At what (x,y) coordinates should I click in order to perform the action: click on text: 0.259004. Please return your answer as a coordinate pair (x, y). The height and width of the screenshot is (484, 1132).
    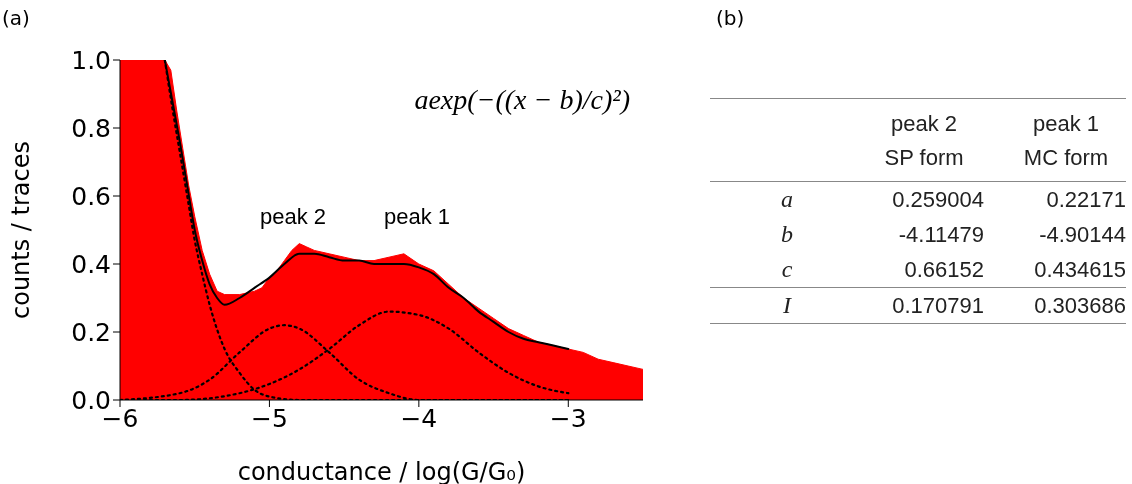
    Looking at the image, I should click on (938, 199).